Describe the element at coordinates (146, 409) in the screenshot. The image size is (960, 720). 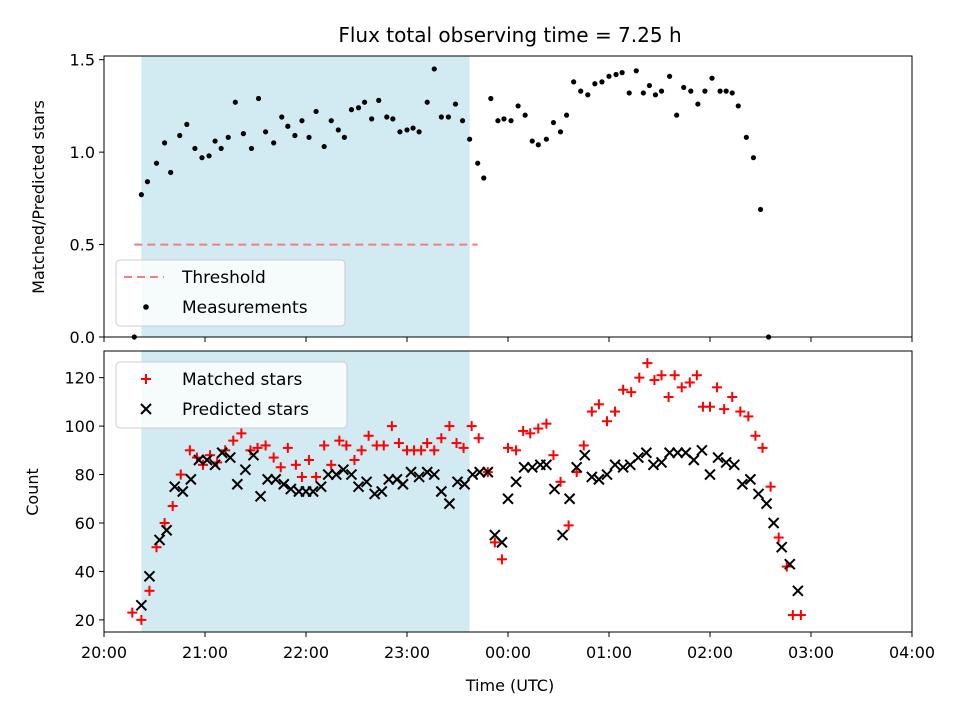
I see `predicted-legend-marker` at that location.